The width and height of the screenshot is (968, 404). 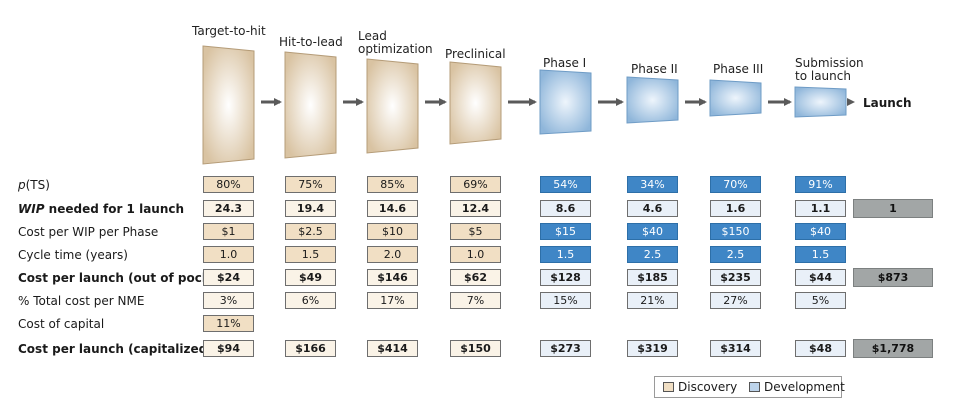 I want to click on row-label-3: Cost per WIP per Phase, so click(x=88, y=232).